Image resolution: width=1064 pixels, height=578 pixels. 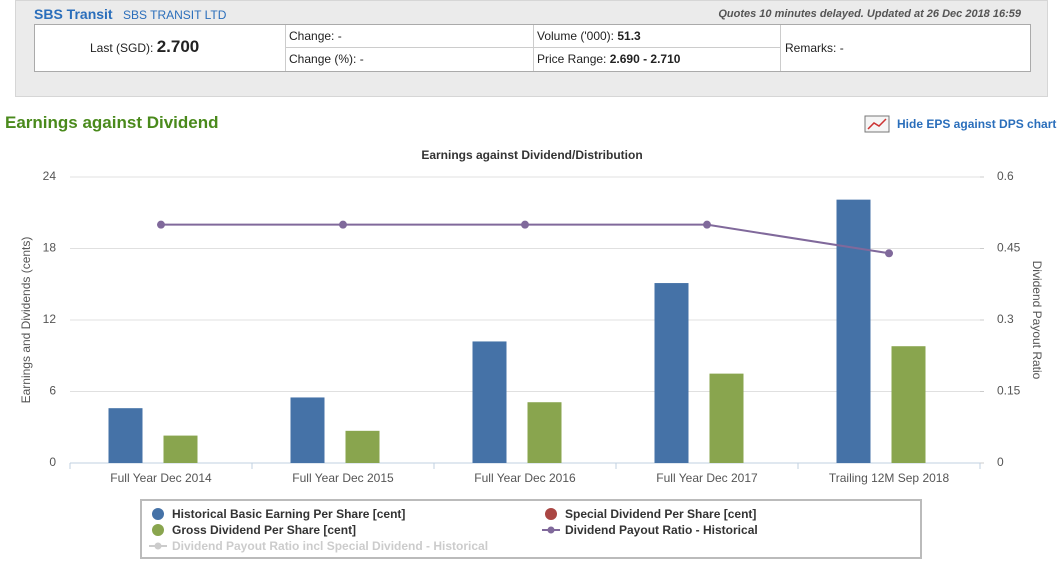 I want to click on chart-icon, so click(x=877, y=124).